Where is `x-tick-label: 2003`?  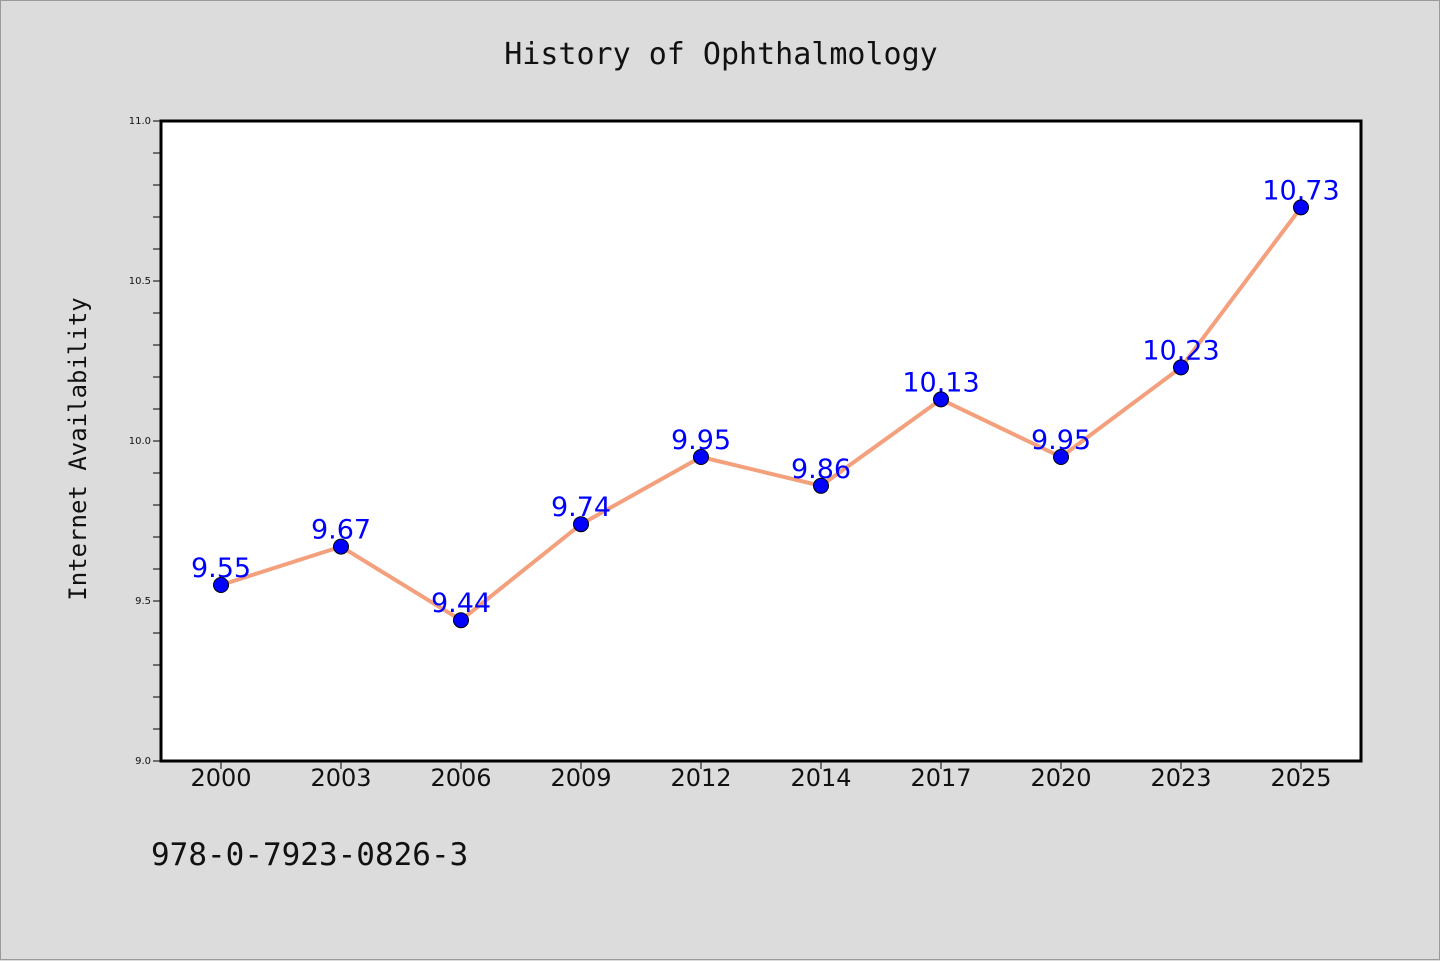 x-tick-label: 2003 is located at coordinates (340, 778).